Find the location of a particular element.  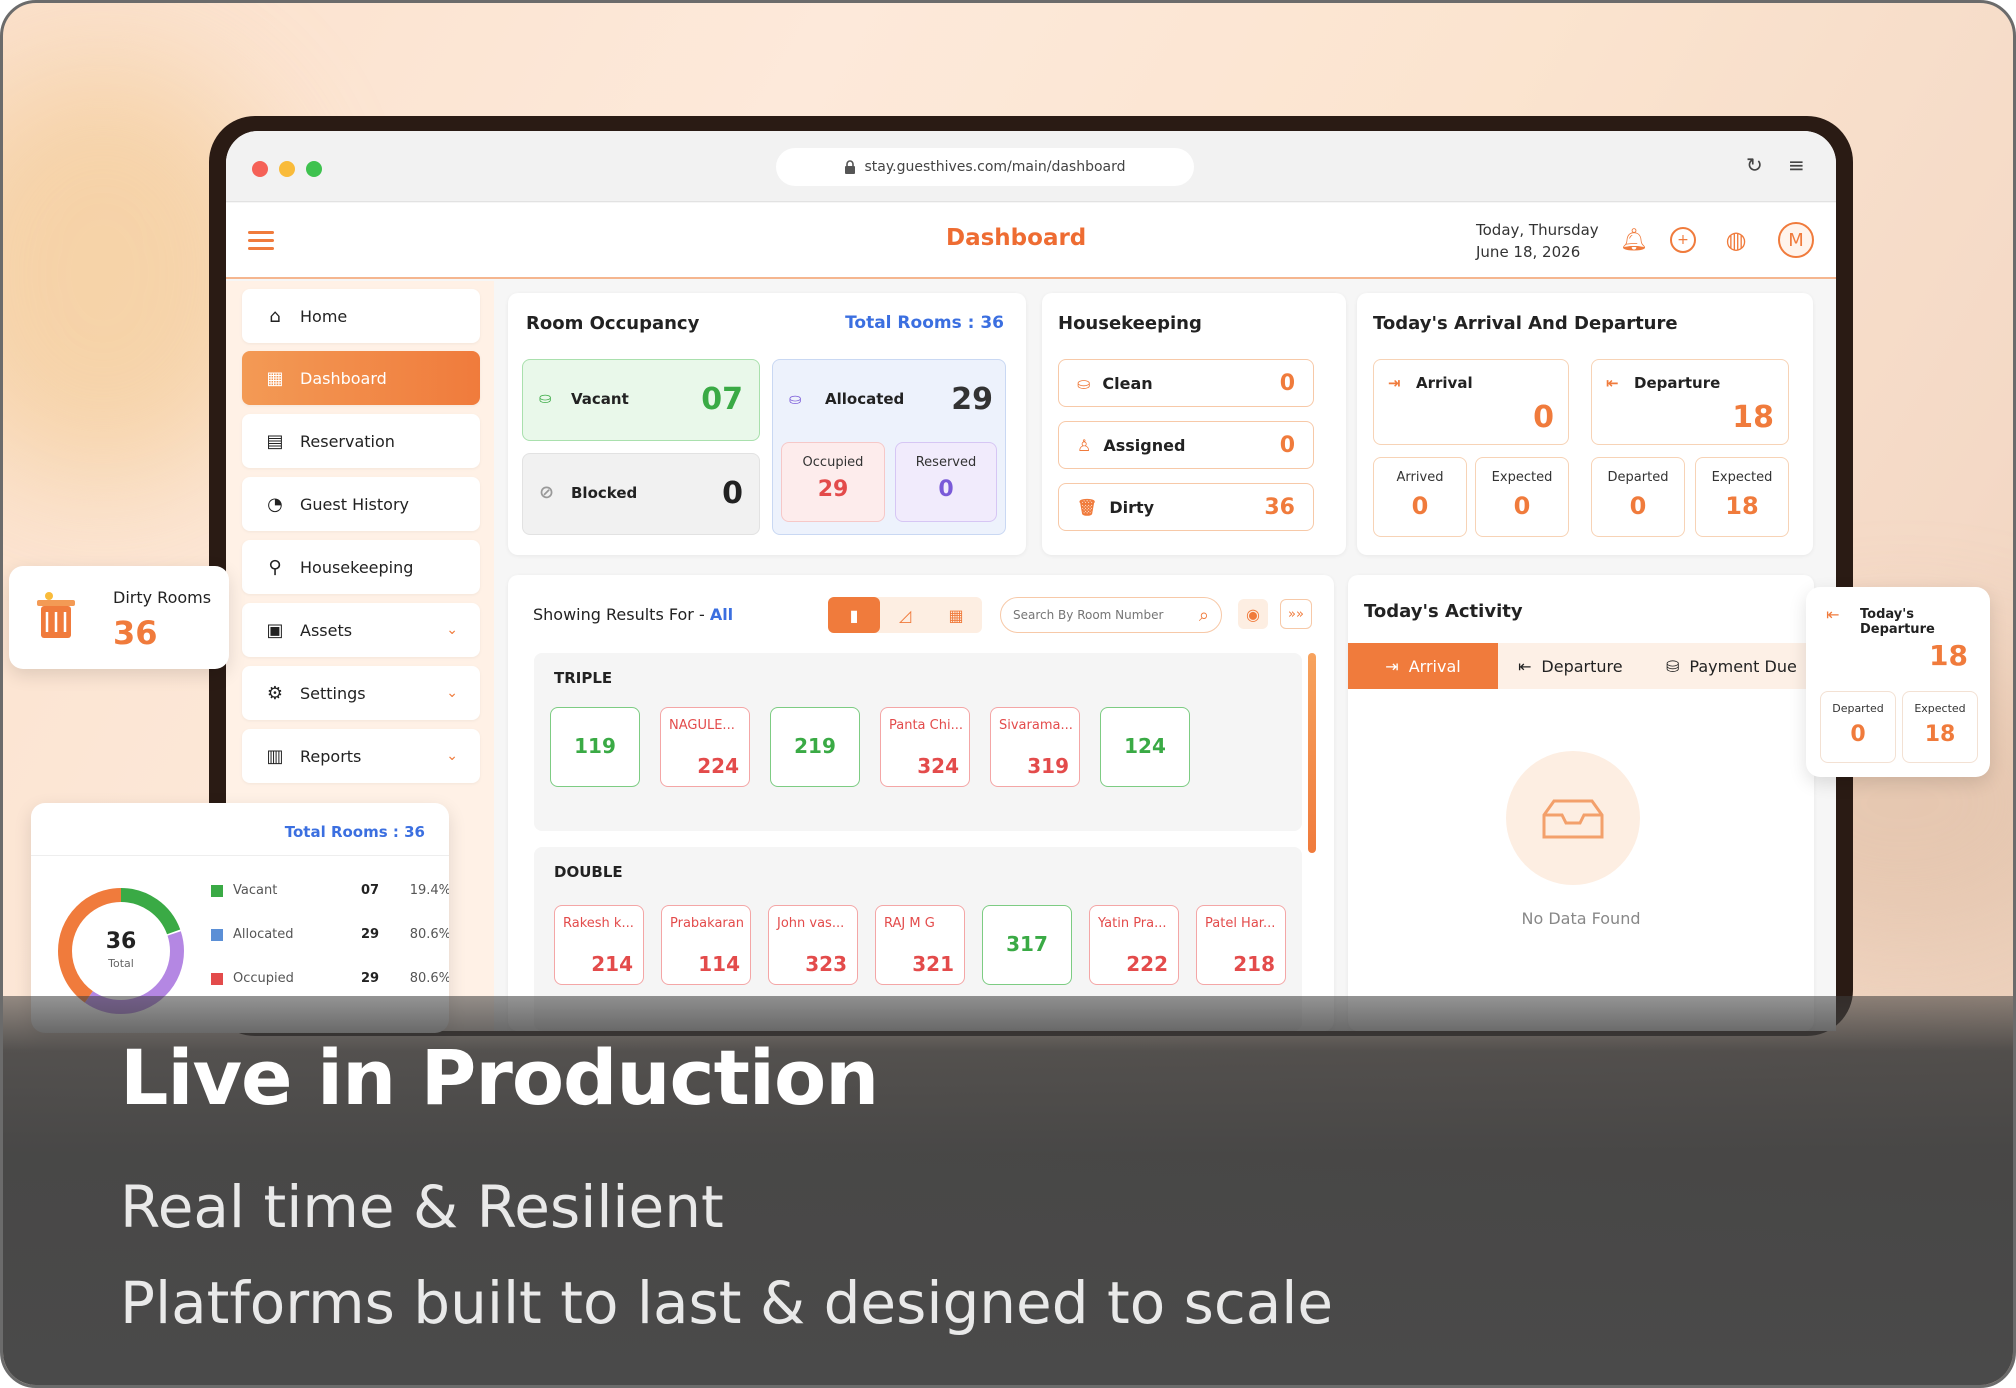

minimize-window-dot is located at coordinates (287, 169).